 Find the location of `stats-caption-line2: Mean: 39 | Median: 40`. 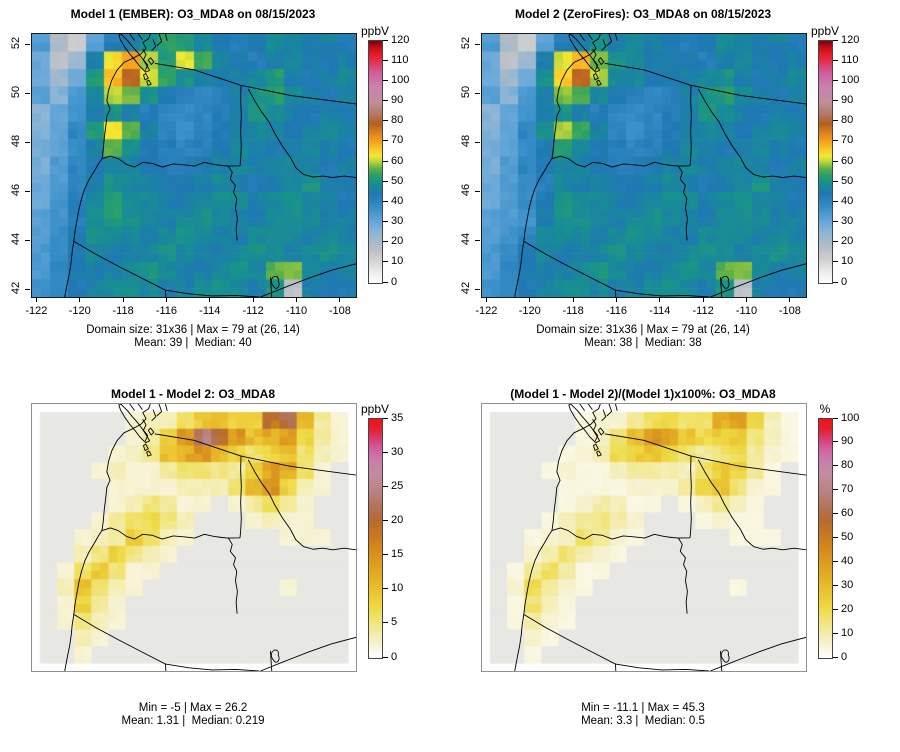

stats-caption-line2: Mean: 39 | Median: 40 is located at coordinates (193, 343).